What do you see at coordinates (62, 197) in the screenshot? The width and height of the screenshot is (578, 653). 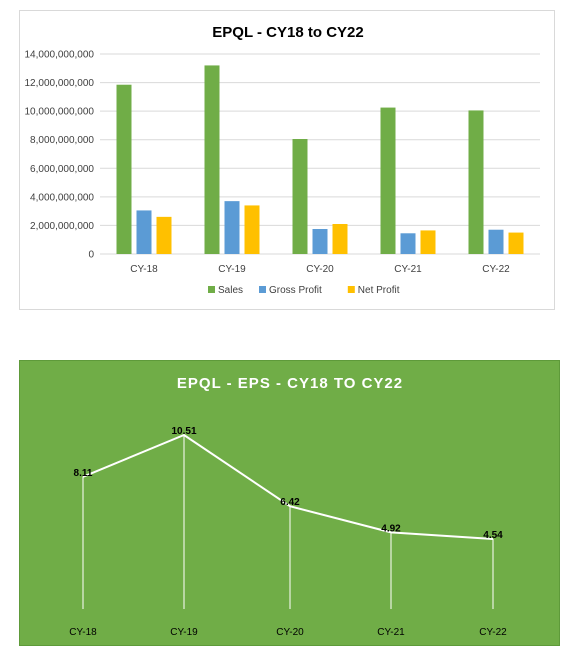 I see `y-tick-label: 4,000,000,000` at bounding box center [62, 197].